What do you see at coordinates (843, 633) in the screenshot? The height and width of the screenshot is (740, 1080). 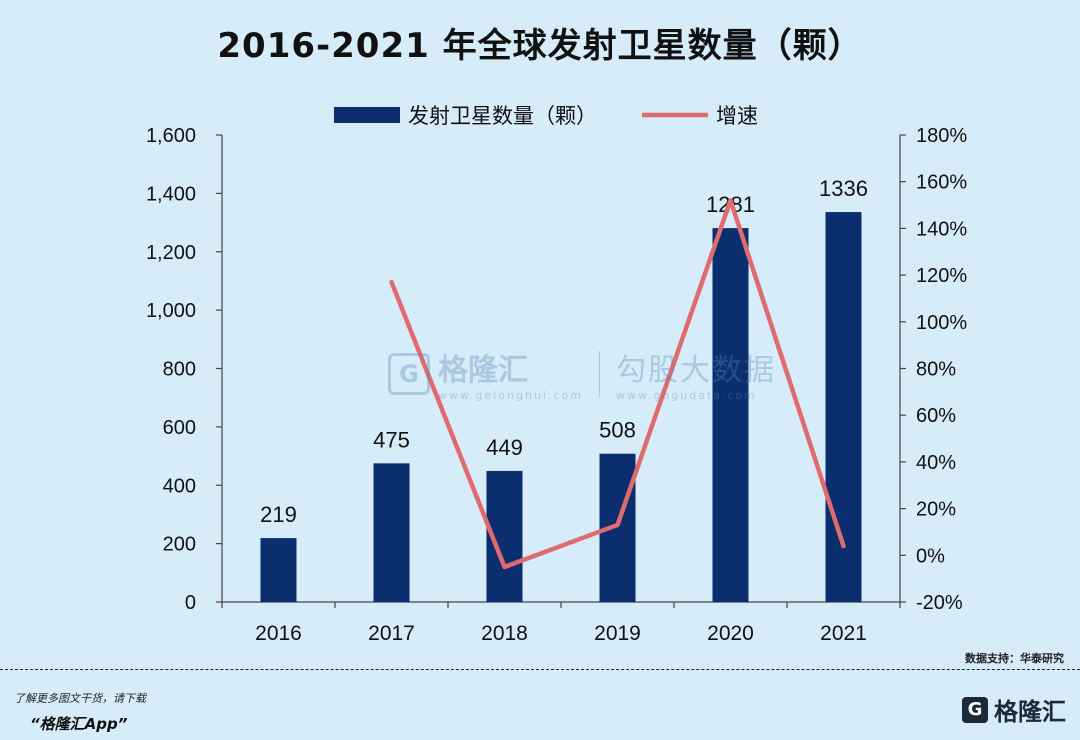 I see `x-tick-label: 2021` at bounding box center [843, 633].